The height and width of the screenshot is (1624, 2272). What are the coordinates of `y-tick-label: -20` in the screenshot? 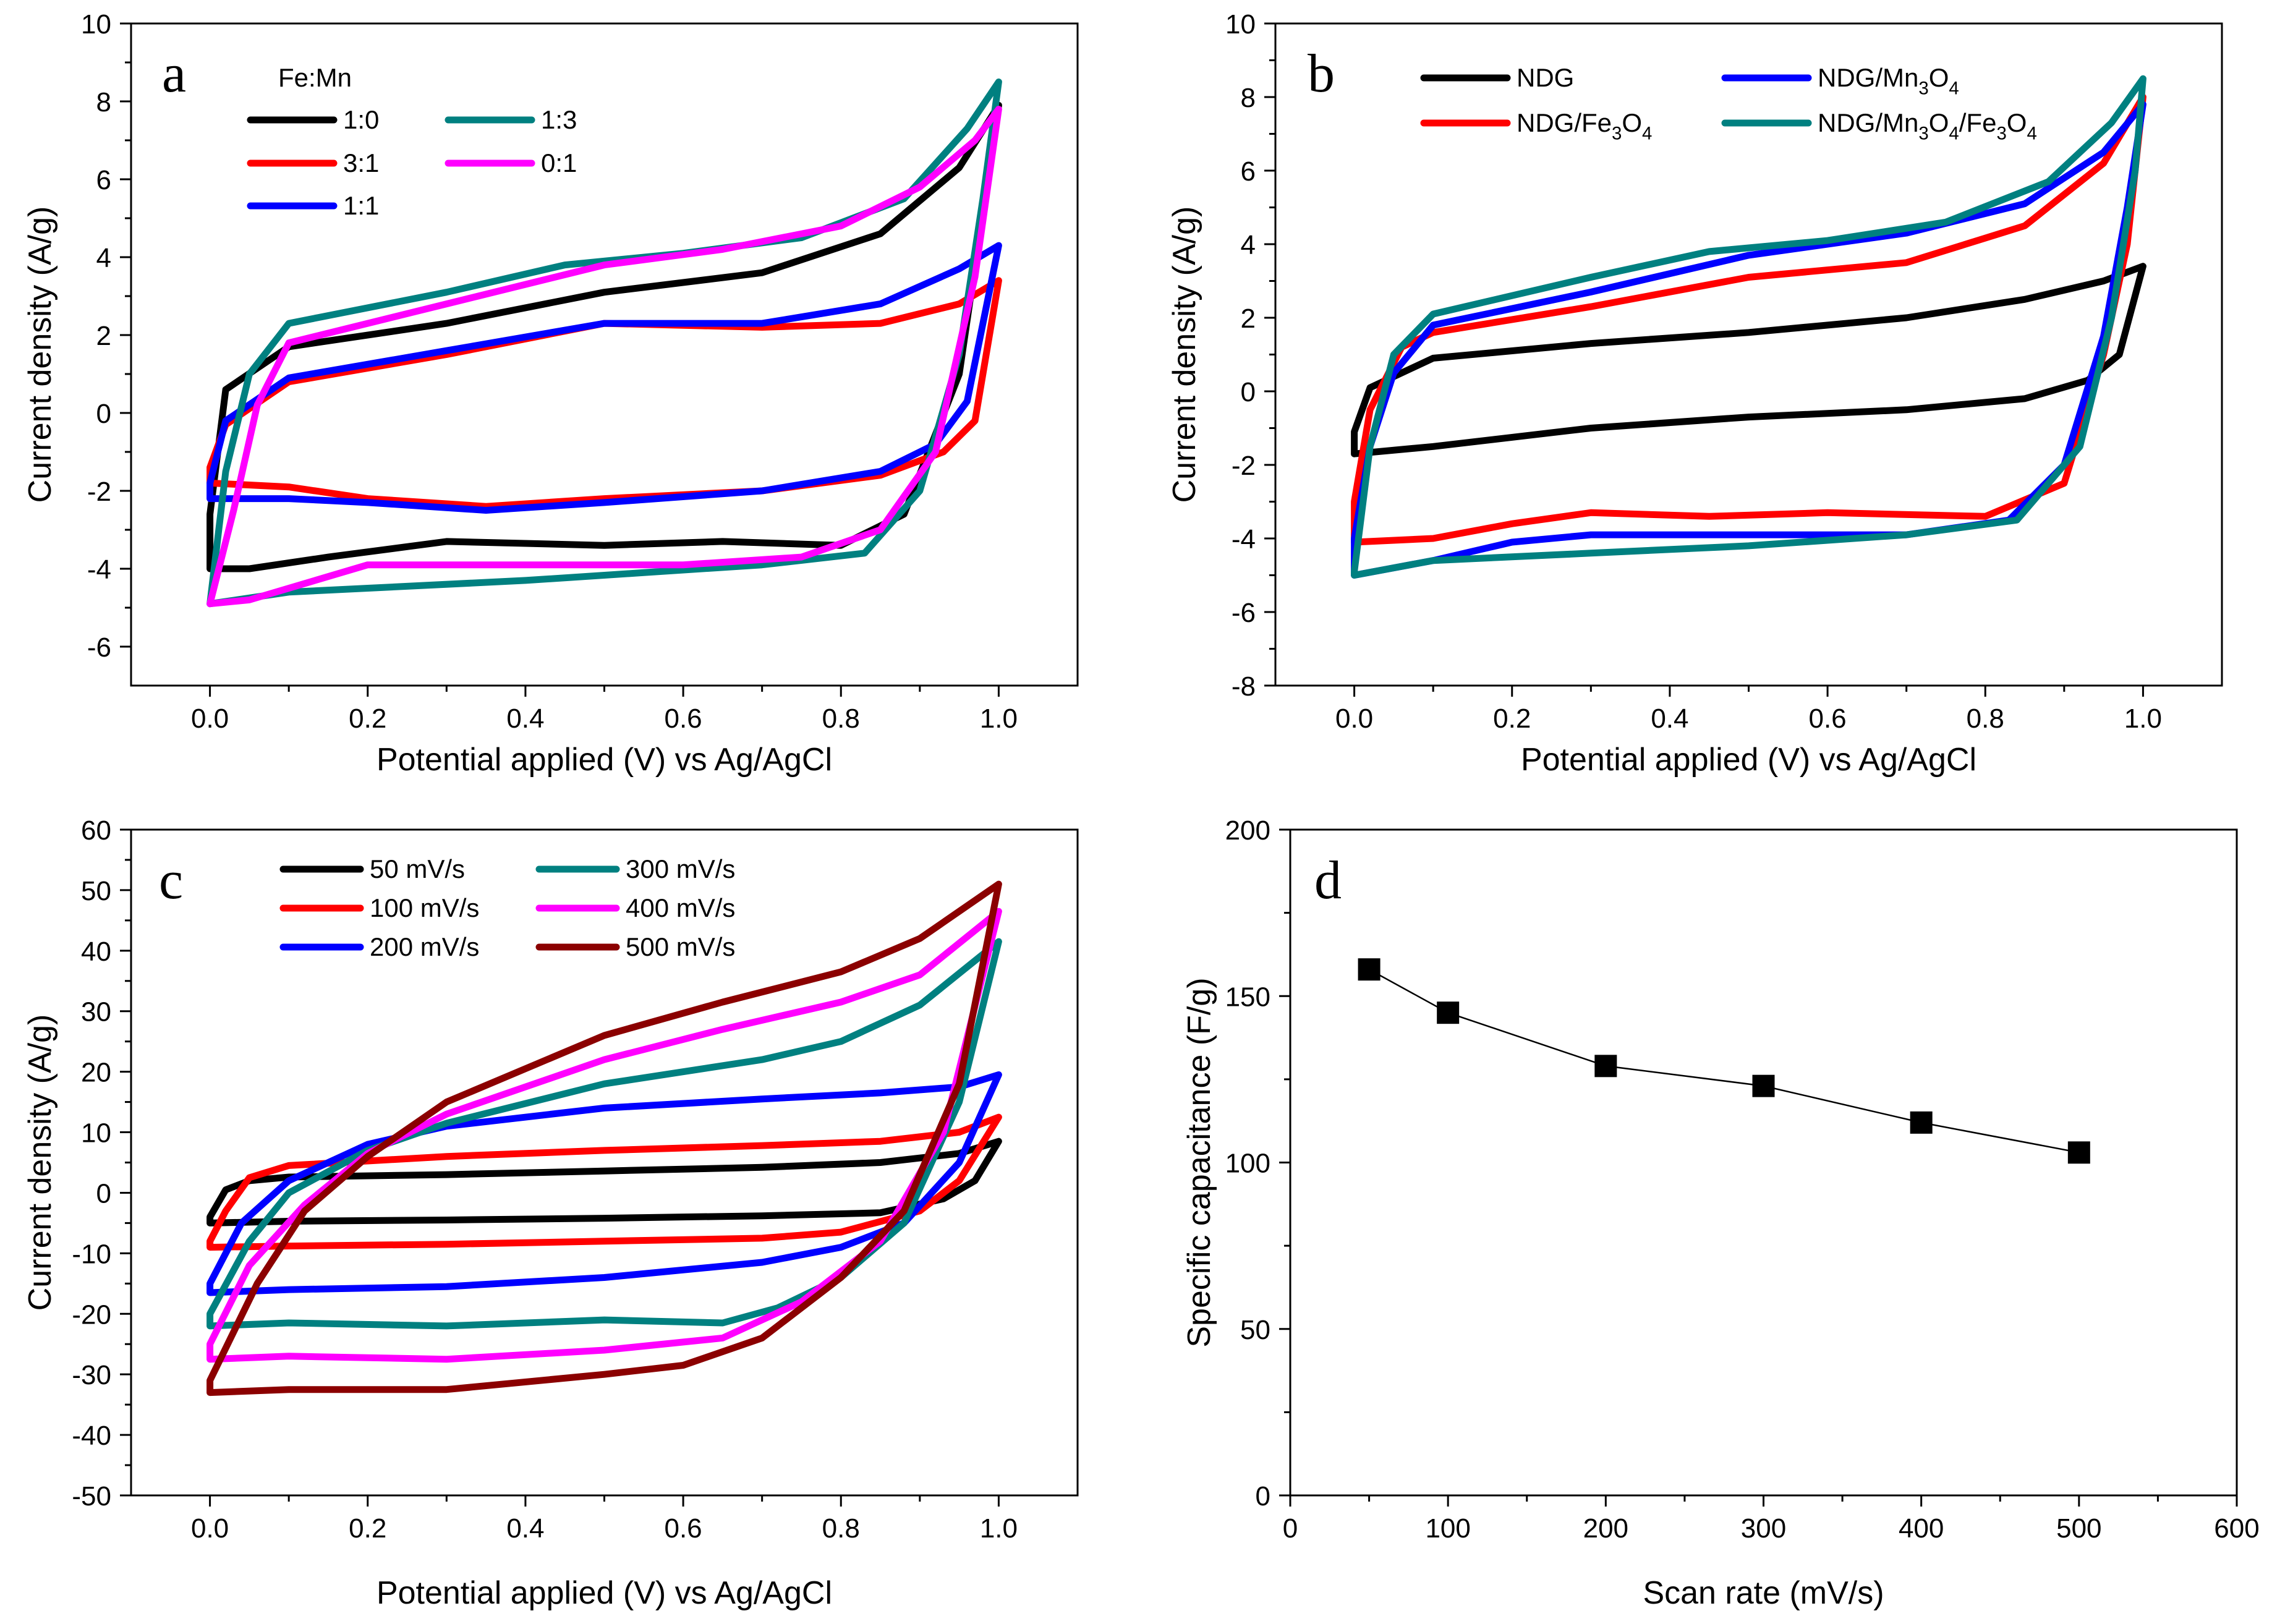 It's located at (91, 1315).